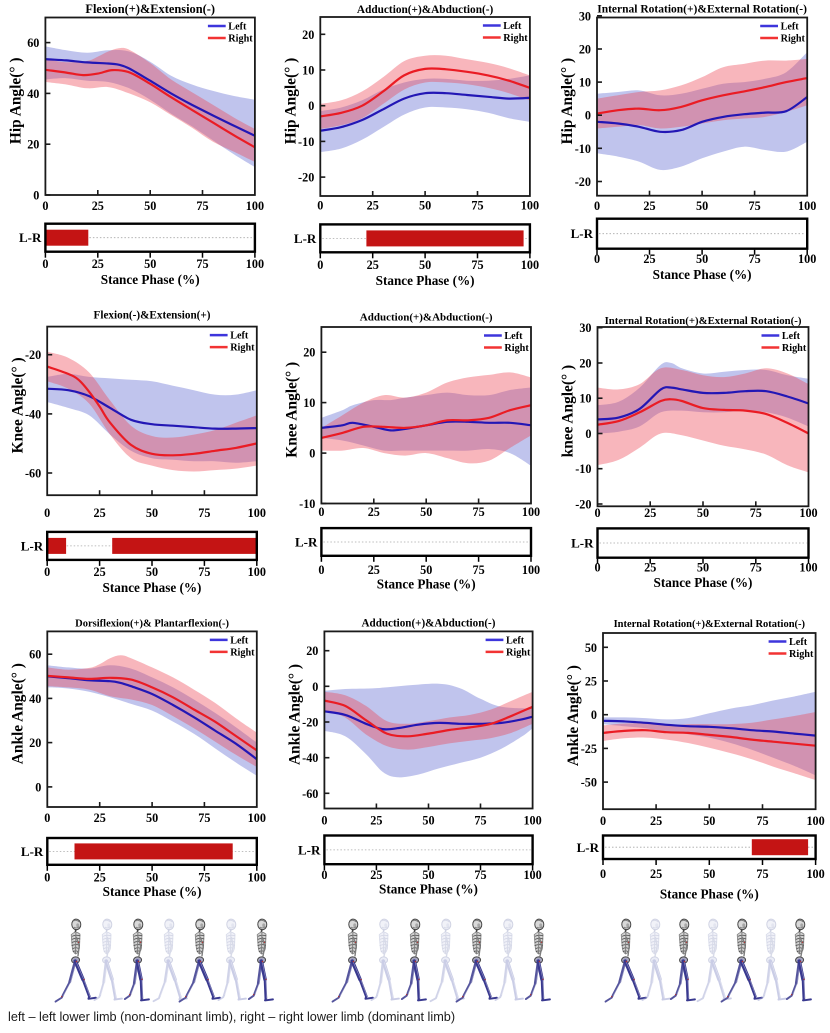 This screenshot has height=1033, width=830. Describe the element at coordinates (589, 783) in the screenshot. I see `svg-text: -50` at that location.